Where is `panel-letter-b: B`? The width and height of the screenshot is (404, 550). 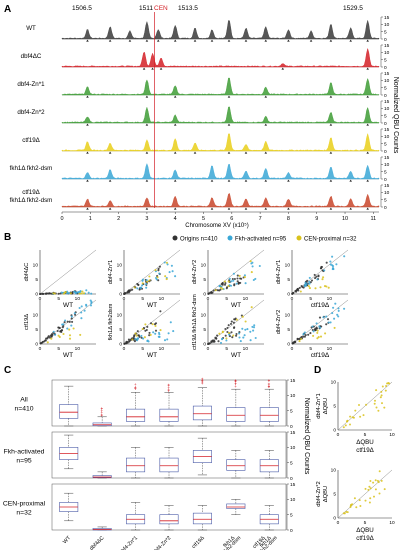 panel-letter-b: B is located at coordinates (7, 237).